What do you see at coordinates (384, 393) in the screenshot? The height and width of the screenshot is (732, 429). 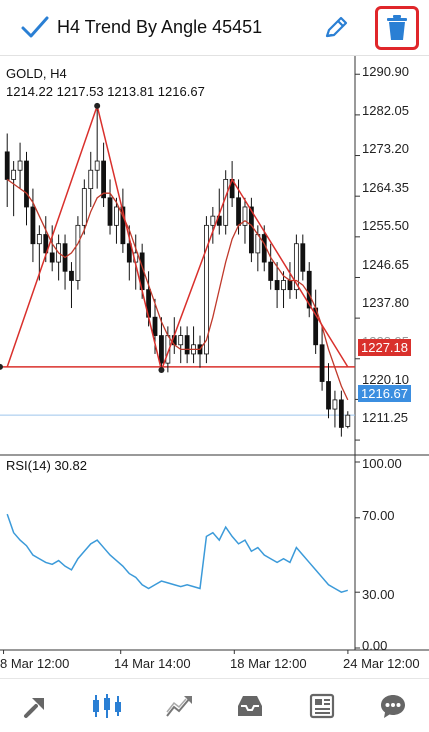 I see `current-price-tag: 1216.67` at bounding box center [384, 393].